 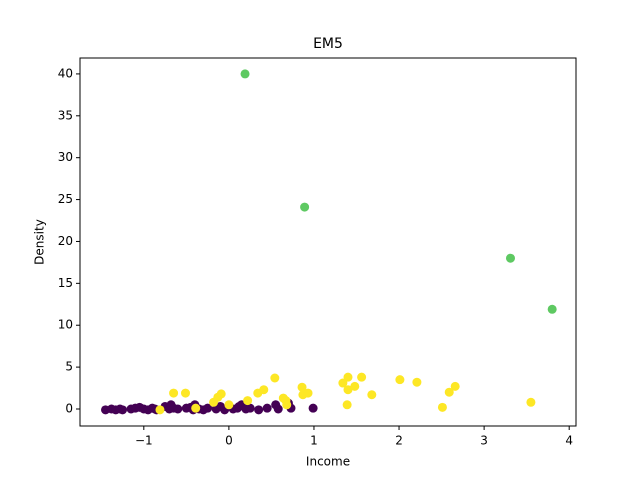 What do you see at coordinates (65, 283) in the screenshot?
I see `y-tick-label: 15` at bounding box center [65, 283].